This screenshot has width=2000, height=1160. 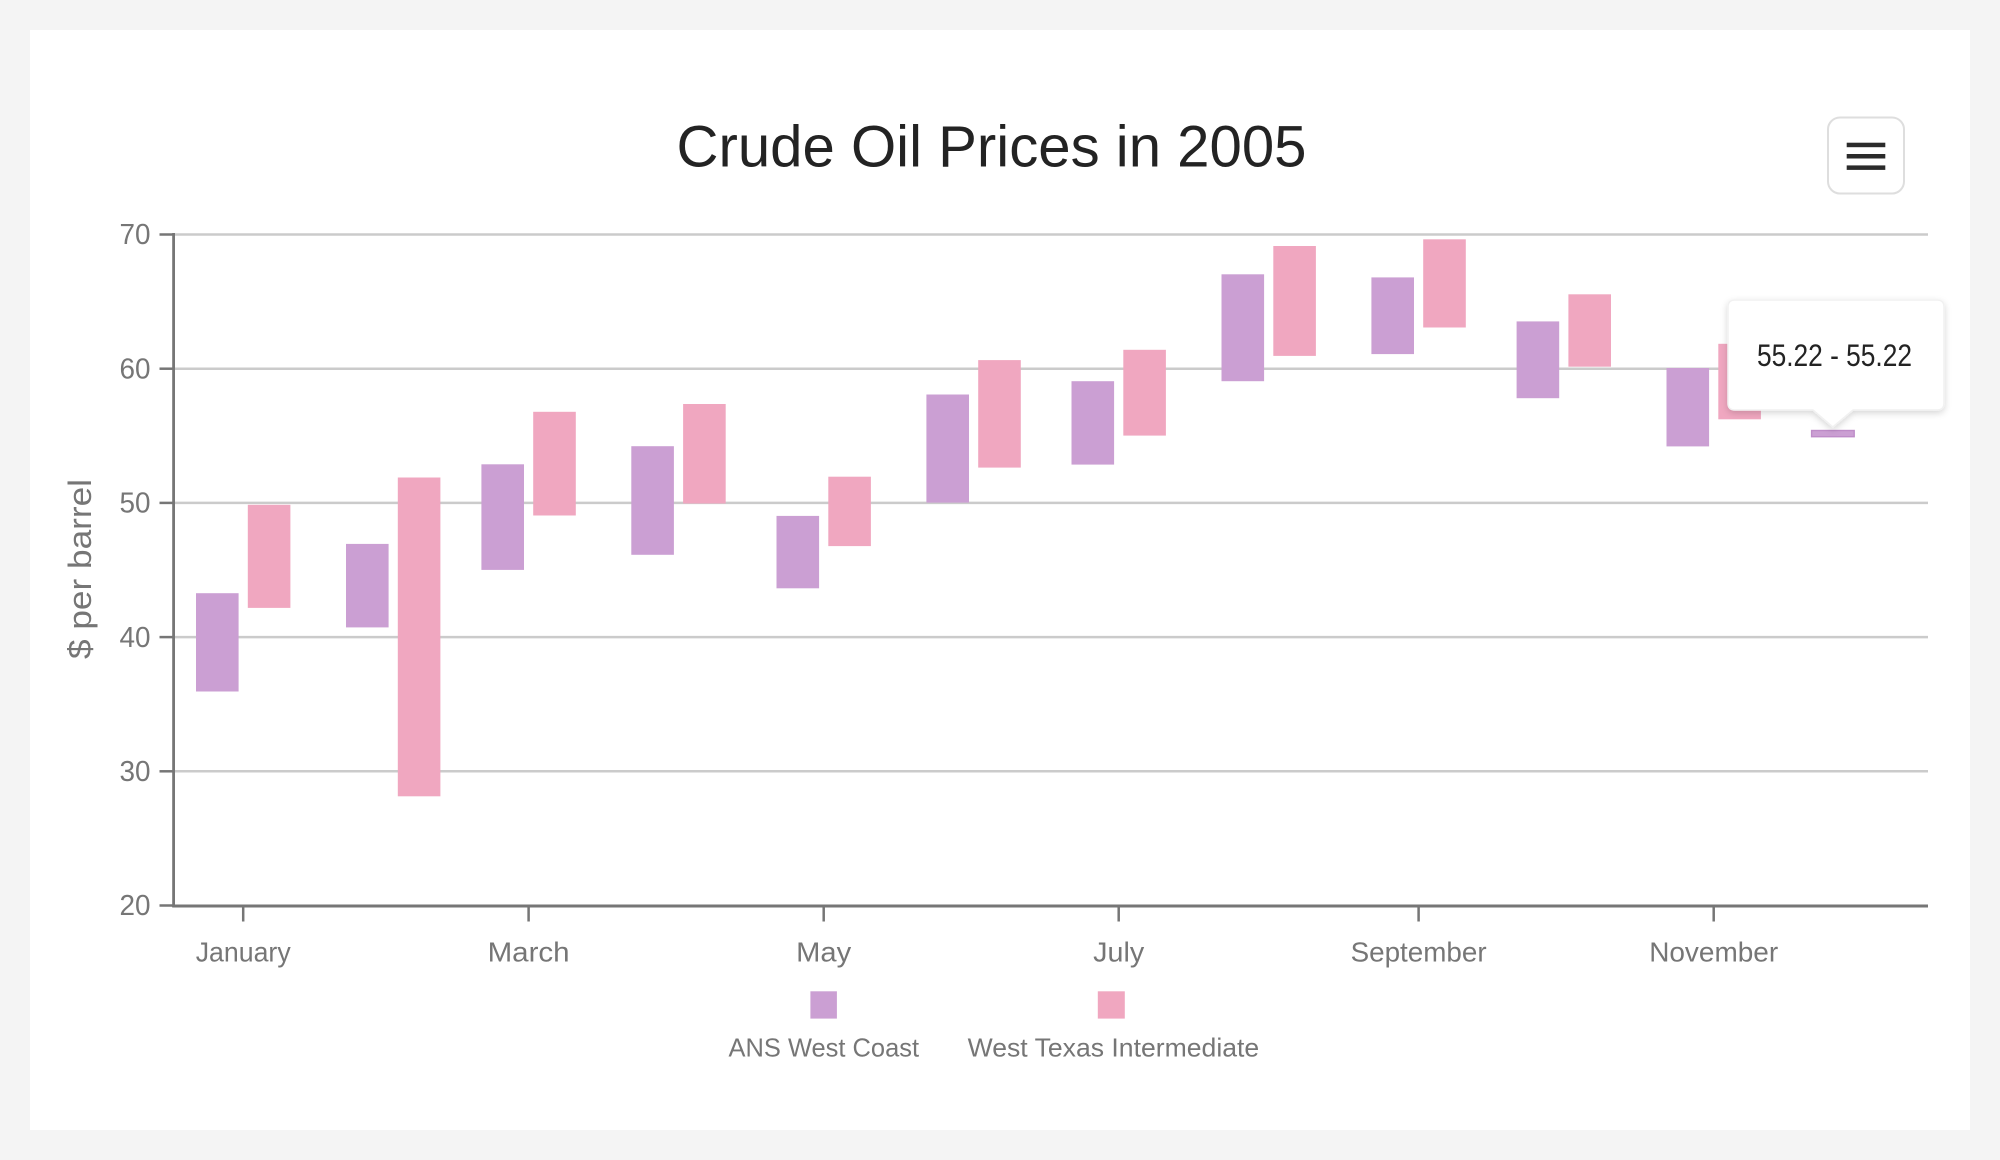 I want to click on svg-text: September, so click(x=1419, y=952).